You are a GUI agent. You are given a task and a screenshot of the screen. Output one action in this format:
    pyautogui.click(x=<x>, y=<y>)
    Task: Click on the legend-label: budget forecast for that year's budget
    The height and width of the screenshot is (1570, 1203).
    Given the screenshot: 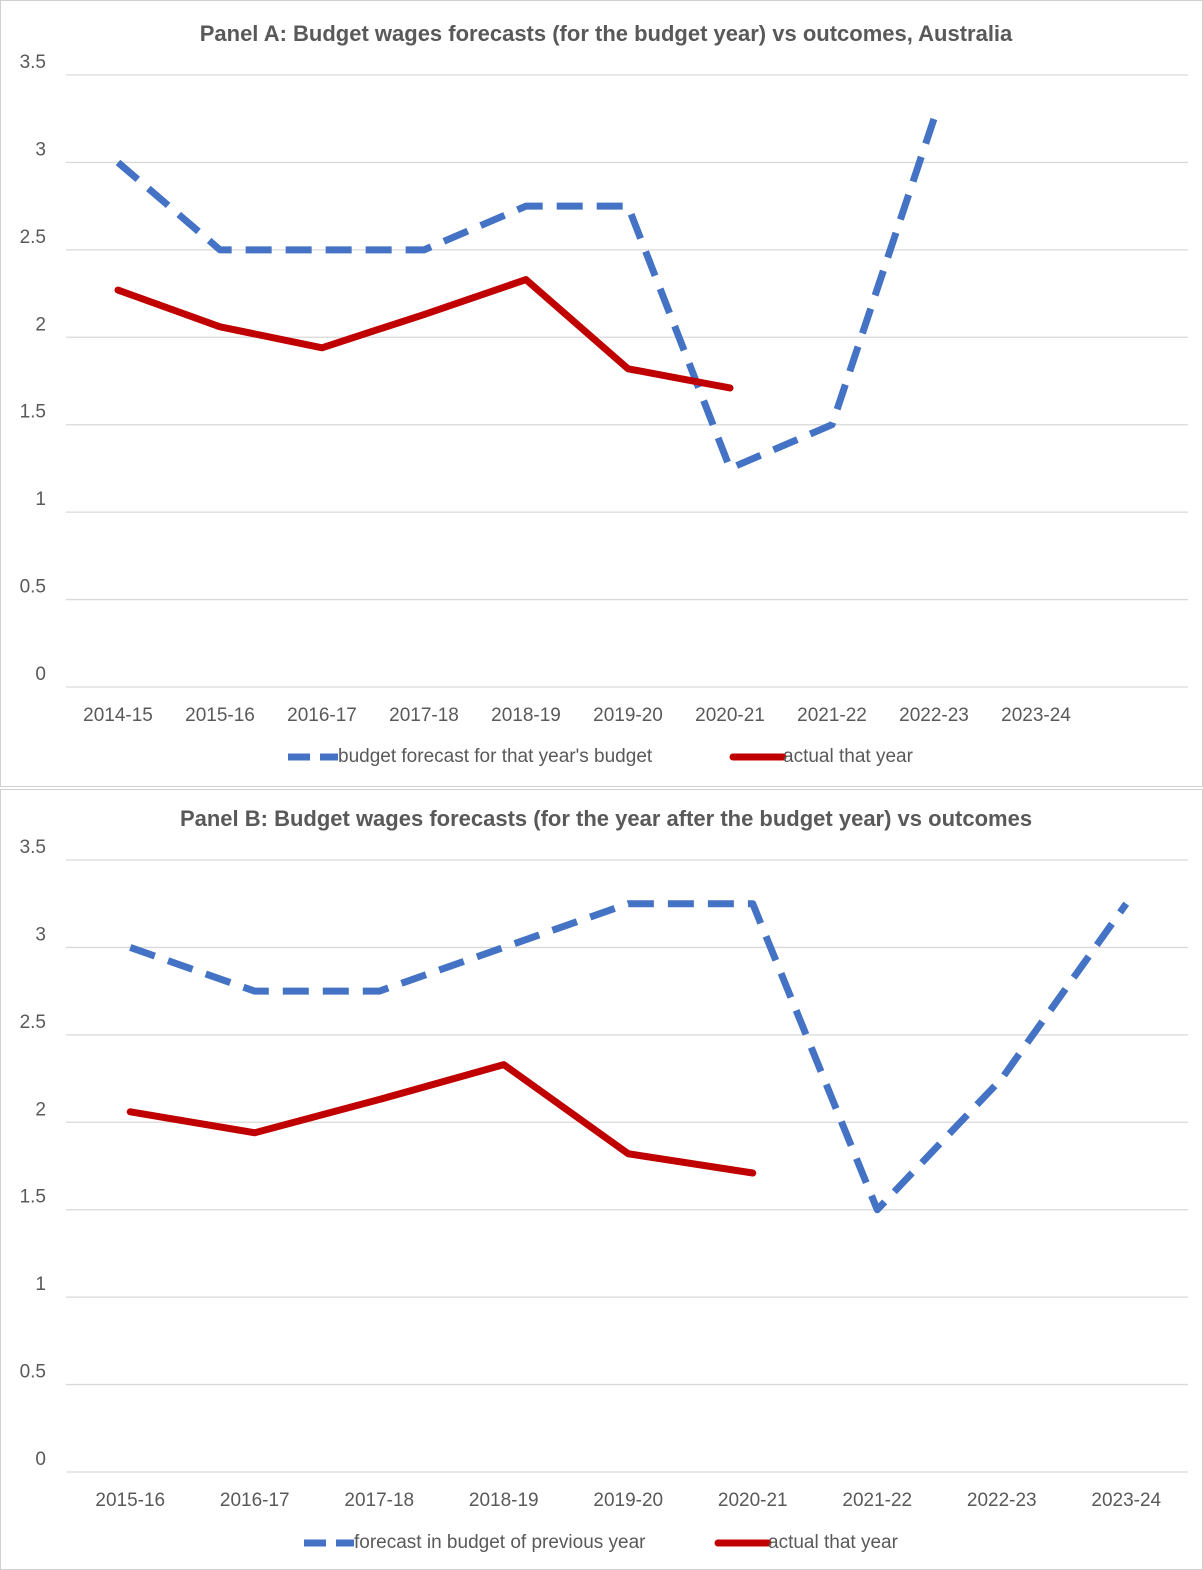 What is the action you would take?
    pyautogui.click(x=495, y=756)
    